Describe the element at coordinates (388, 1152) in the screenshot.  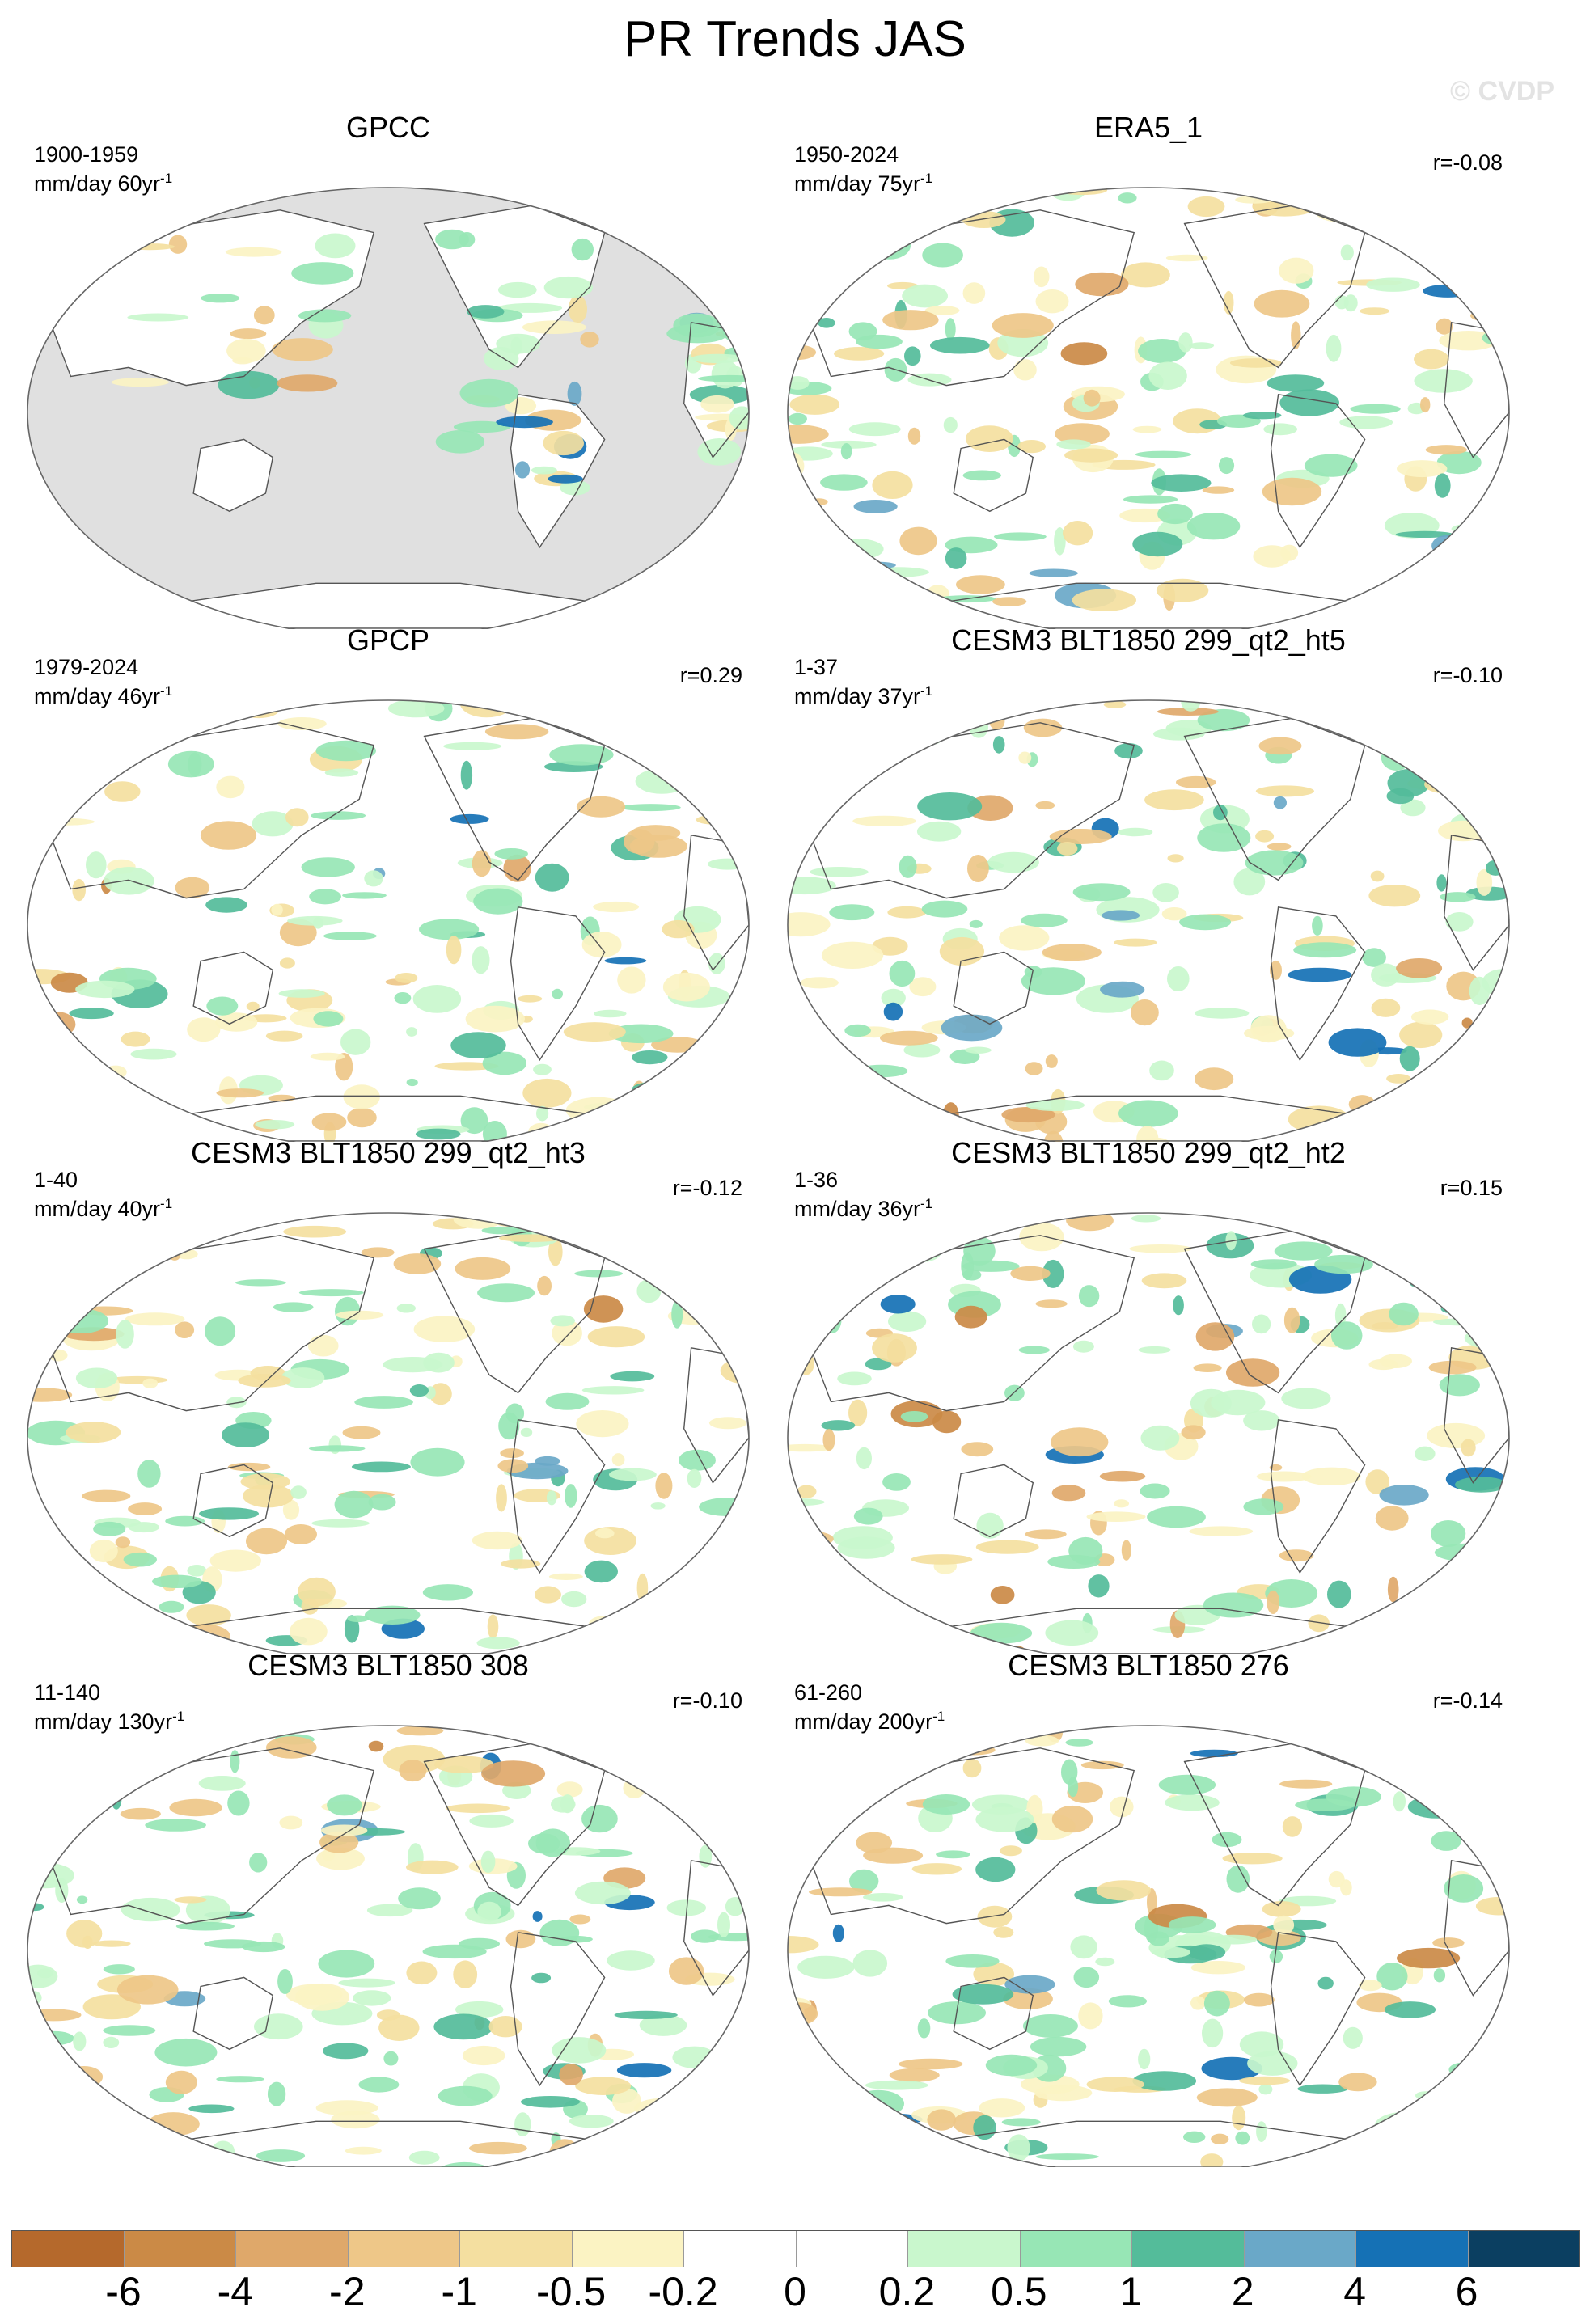
I see `panel-title: CESM3 BLT1850 299_qt2_ht3` at that location.